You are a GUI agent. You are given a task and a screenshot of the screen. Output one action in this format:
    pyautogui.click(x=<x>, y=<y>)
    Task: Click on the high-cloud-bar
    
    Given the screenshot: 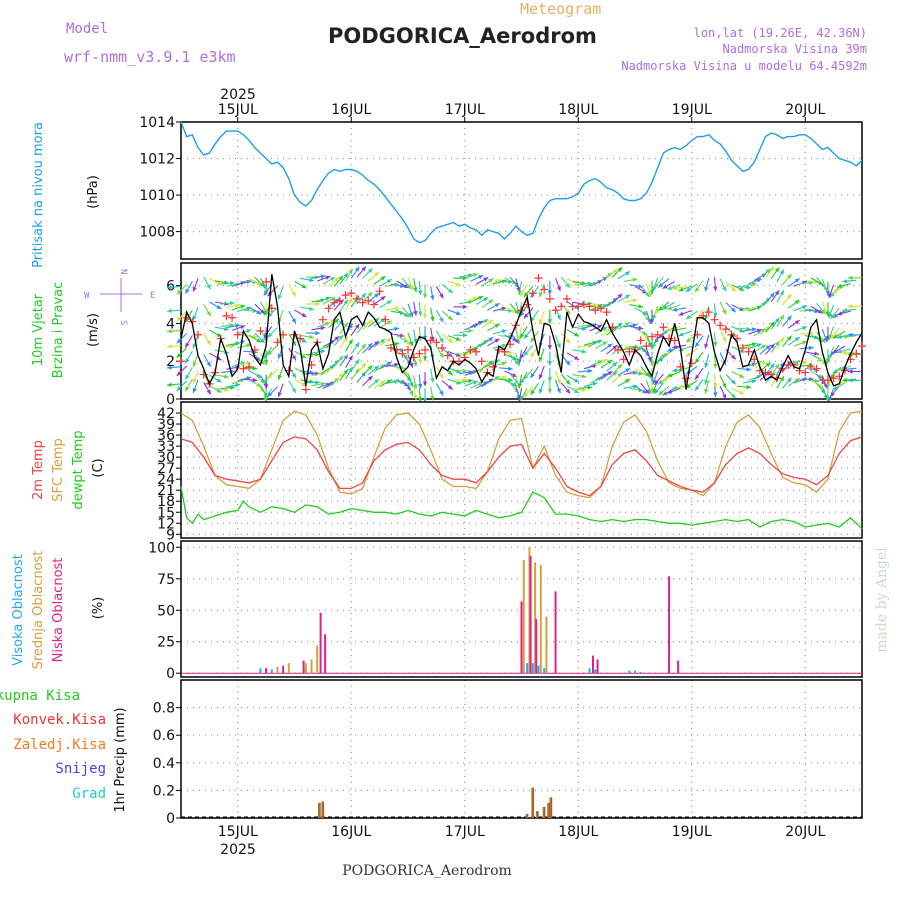 What is the action you would take?
    pyautogui.click(x=589, y=671)
    